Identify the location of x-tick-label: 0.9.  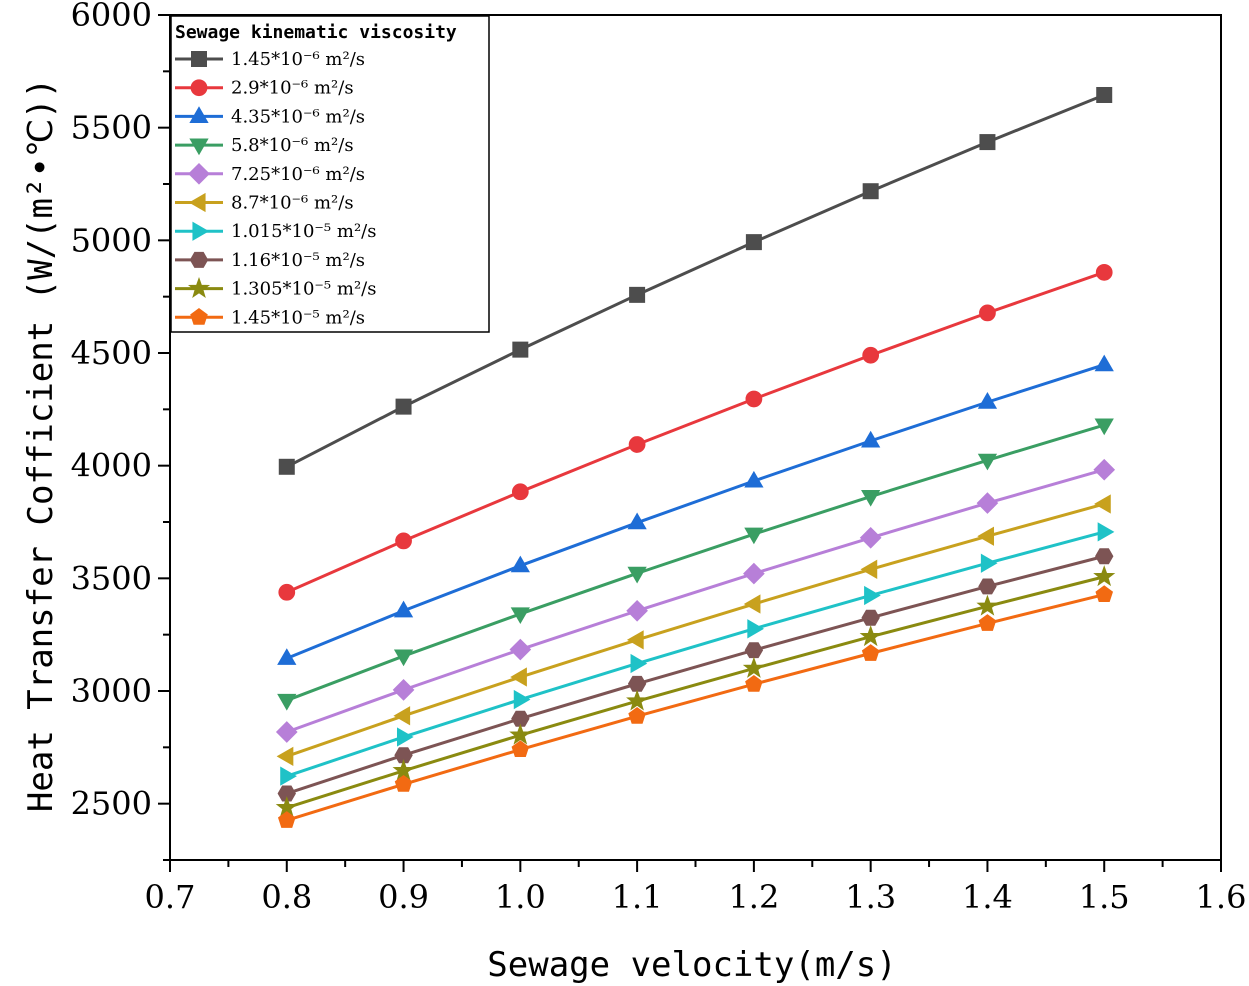
(403, 897).